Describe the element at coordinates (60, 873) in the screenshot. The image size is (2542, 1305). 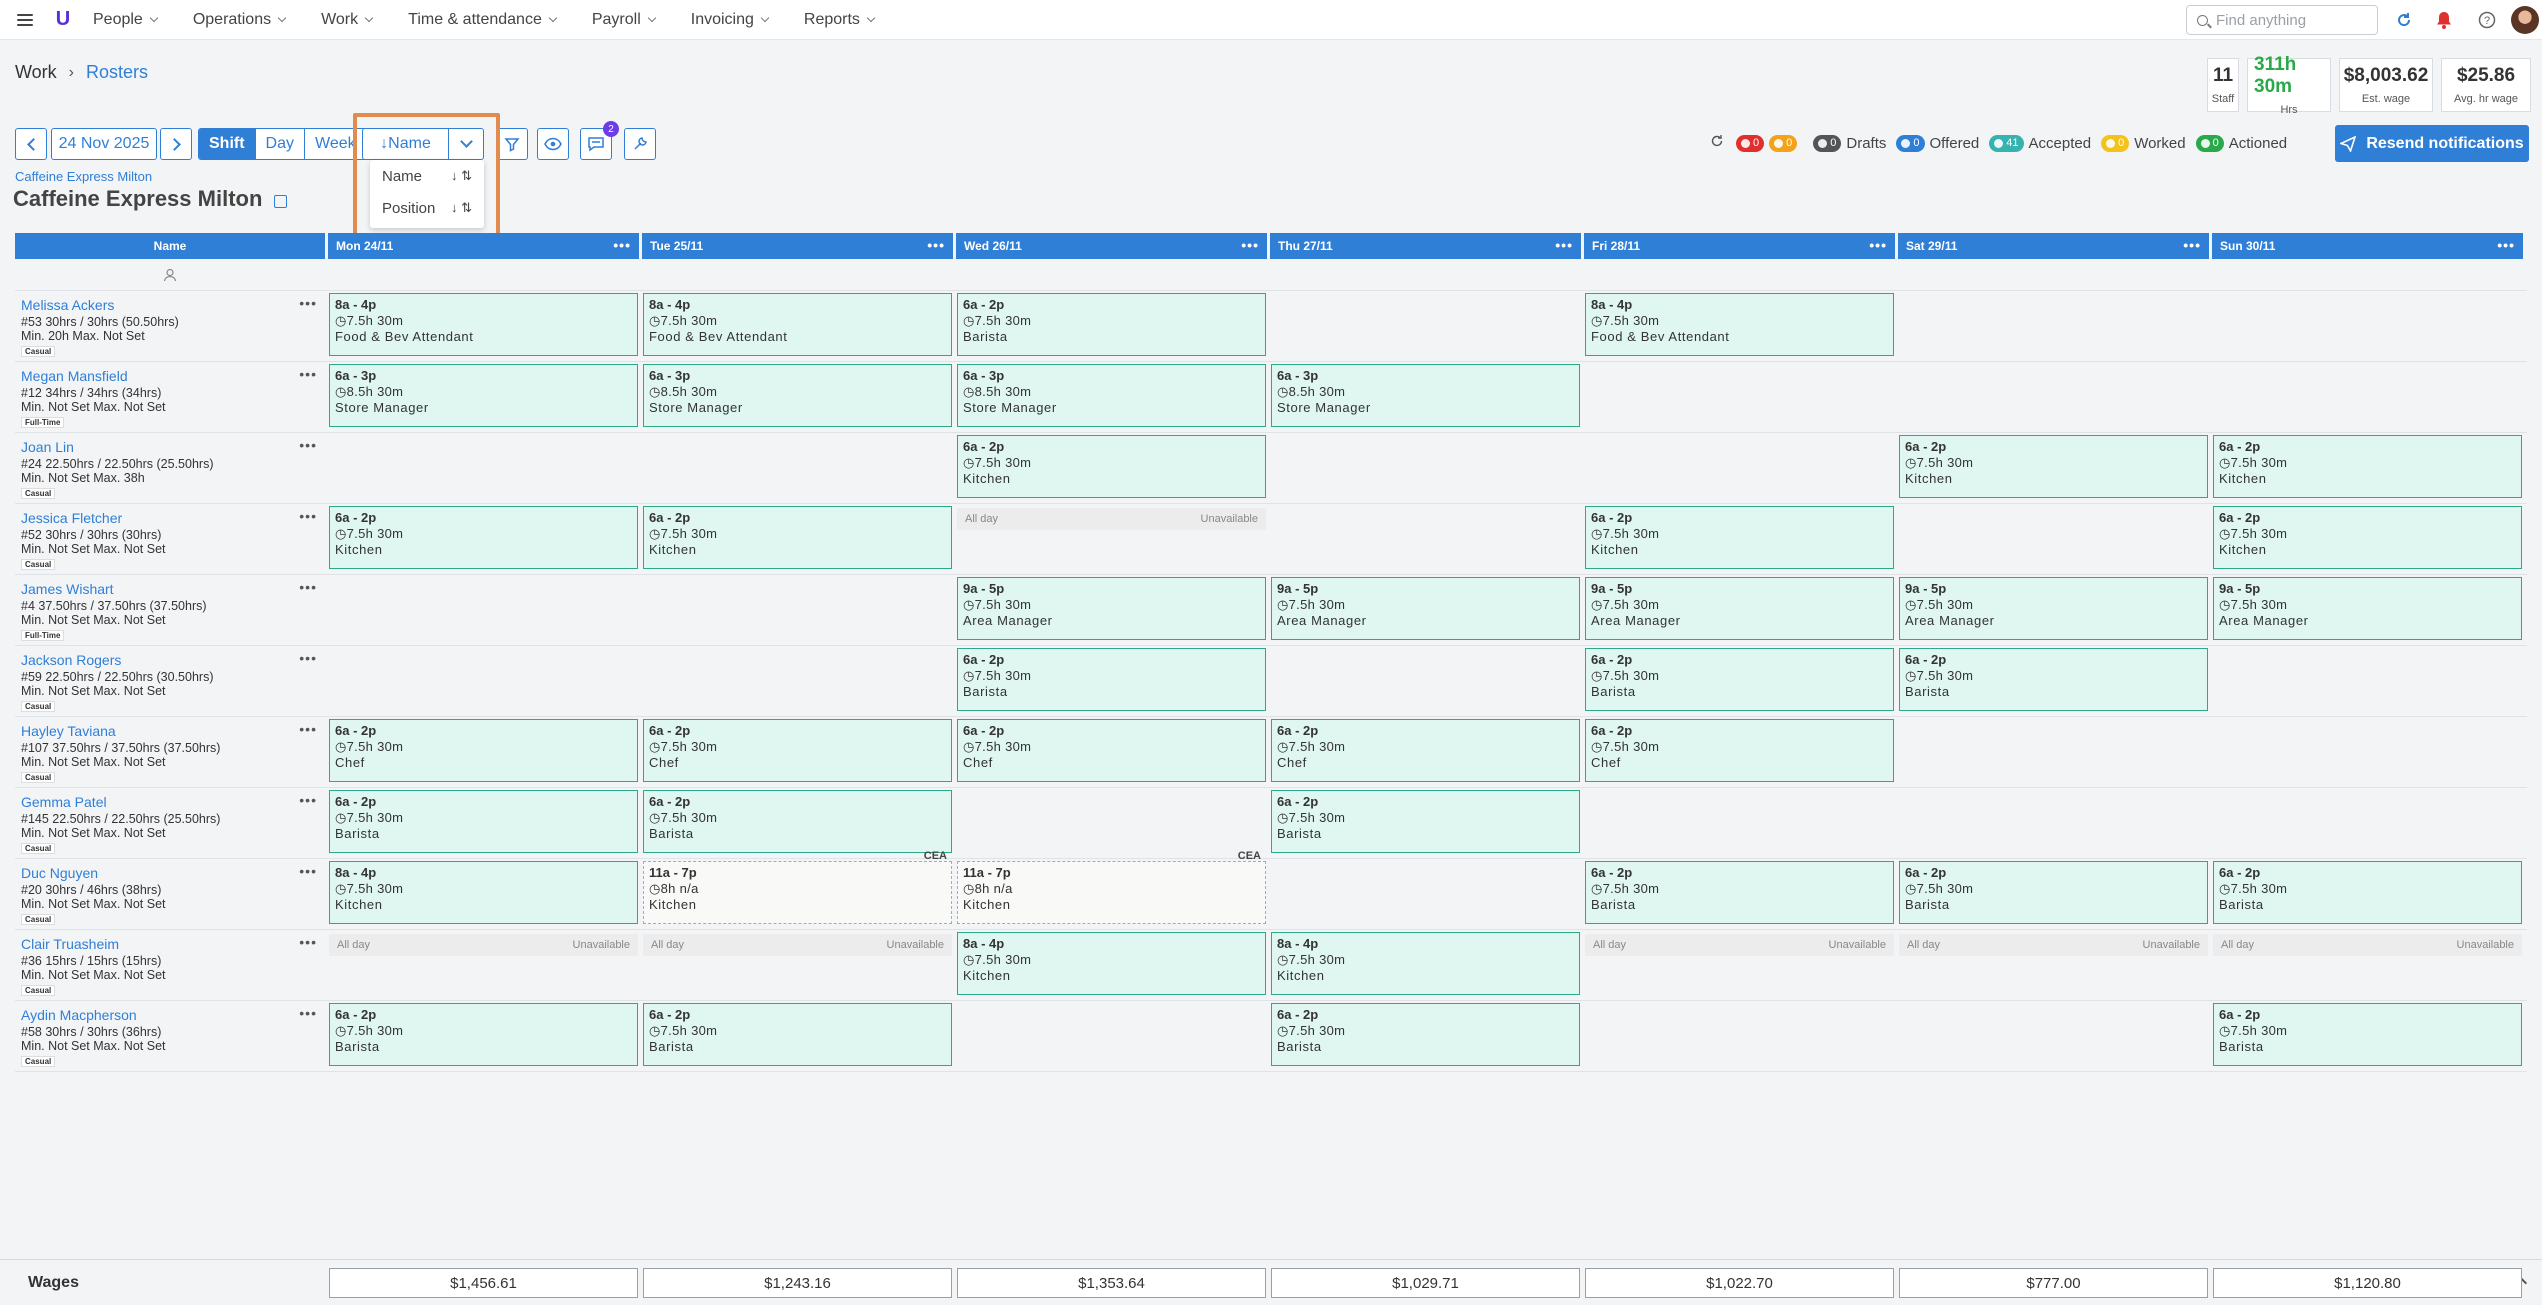
I see `staff-name-link: Duc Nguyen` at that location.